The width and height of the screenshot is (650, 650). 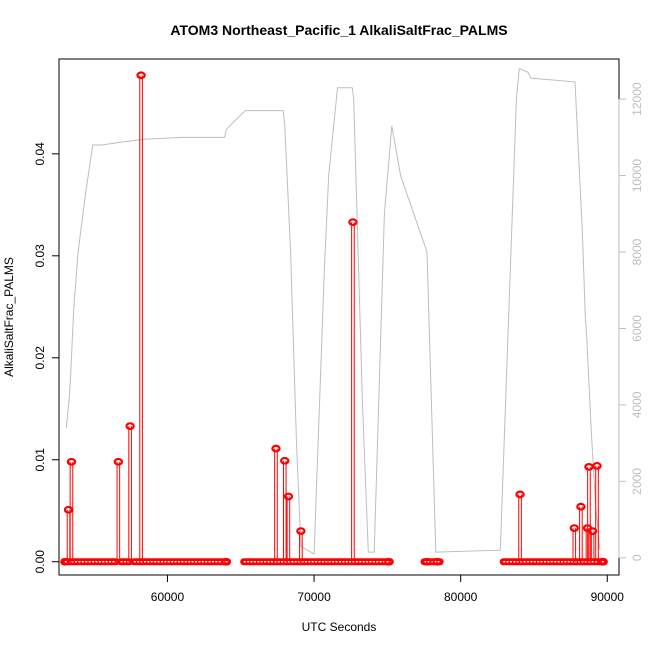 I want to click on y2-tick-label: 10000, so click(x=637, y=176).